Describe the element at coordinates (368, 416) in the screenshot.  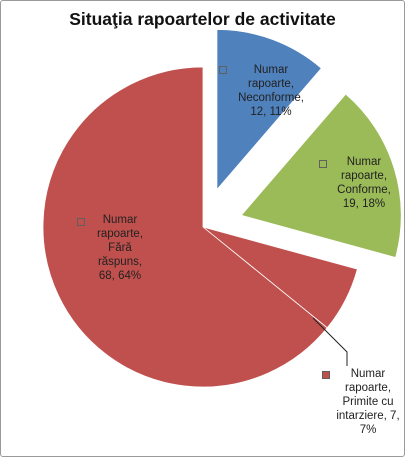
I see `slice-label-line: intarziere, 7,` at that location.